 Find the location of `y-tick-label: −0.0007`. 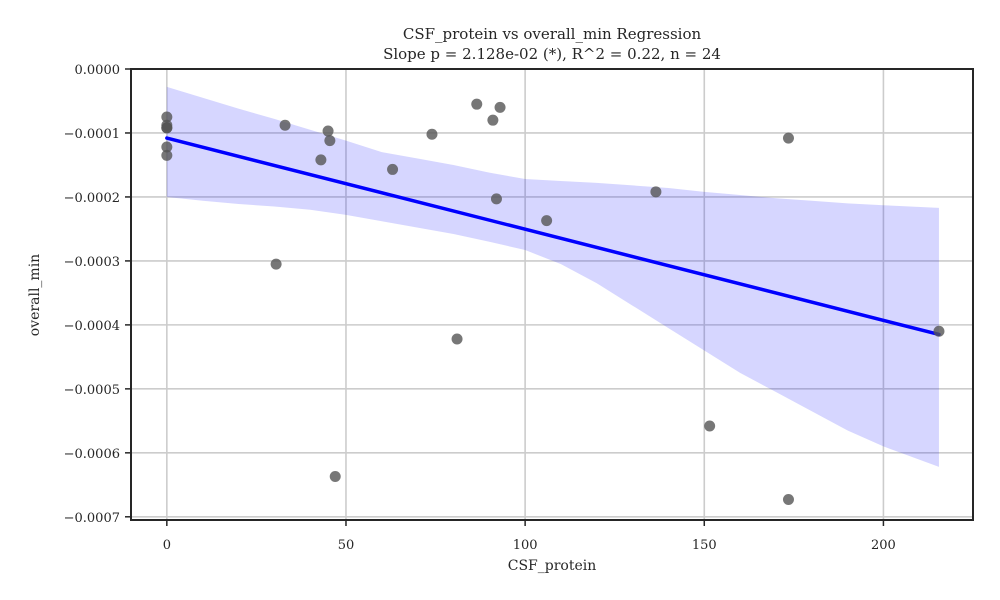

y-tick-label: −0.0007 is located at coordinates (92, 518).